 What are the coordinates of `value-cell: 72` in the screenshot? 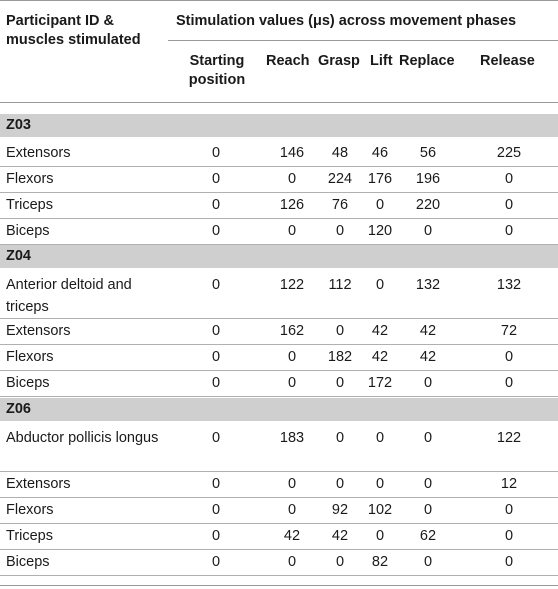 It's located at (509, 331).